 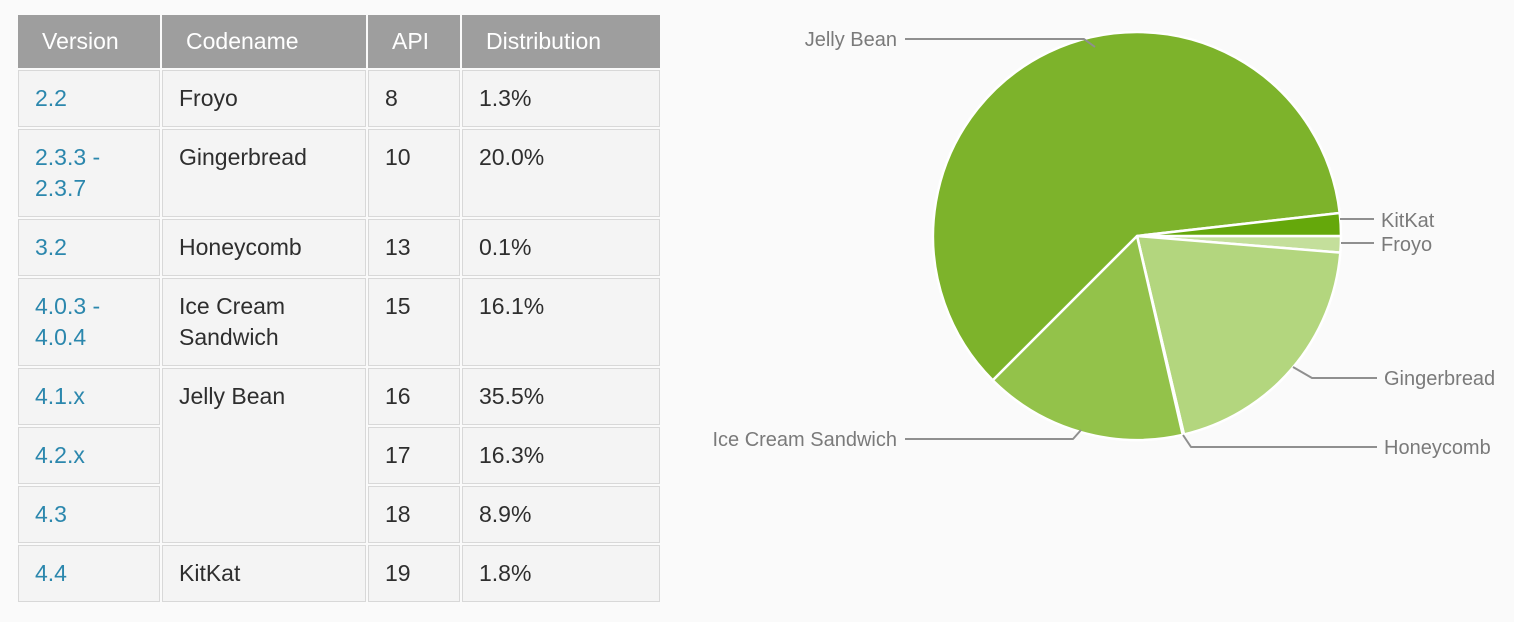 What do you see at coordinates (561, 98) in the screenshot?
I see `distribution-cell: 1.3%` at bounding box center [561, 98].